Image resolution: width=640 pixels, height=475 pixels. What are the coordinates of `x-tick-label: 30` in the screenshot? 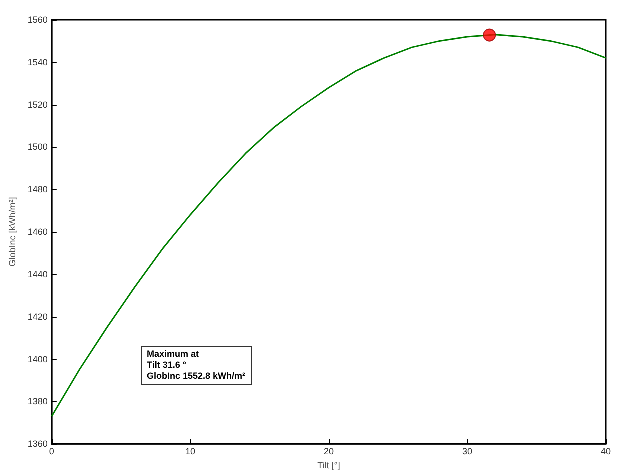 It's located at (467, 451).